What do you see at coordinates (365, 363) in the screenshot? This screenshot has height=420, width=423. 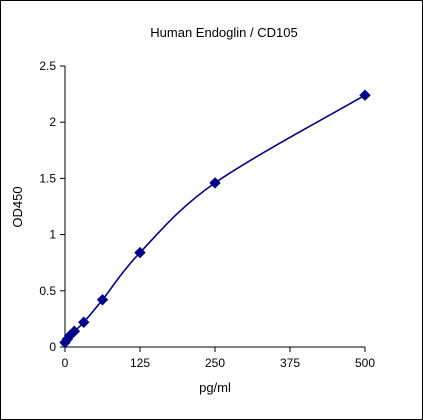 I see `x-tick-label: 500` at bounding box center [365, 363].